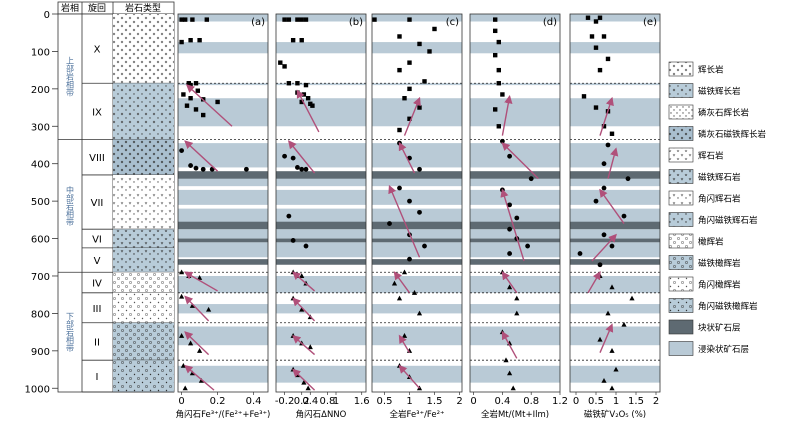  What do you see at coordinates (724, 113) in the screenshot?
I see `legend-label: 磷灰石辉长岩` at bounding box center [724, 113].